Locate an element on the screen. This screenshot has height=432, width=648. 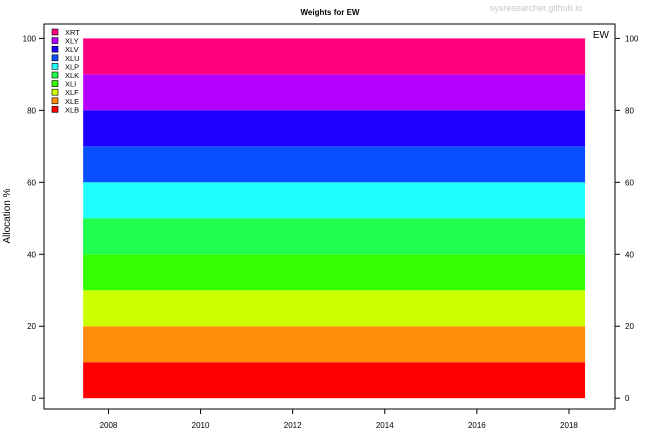
y-tick-label-right: 60 is located at coordinates (629, 182).